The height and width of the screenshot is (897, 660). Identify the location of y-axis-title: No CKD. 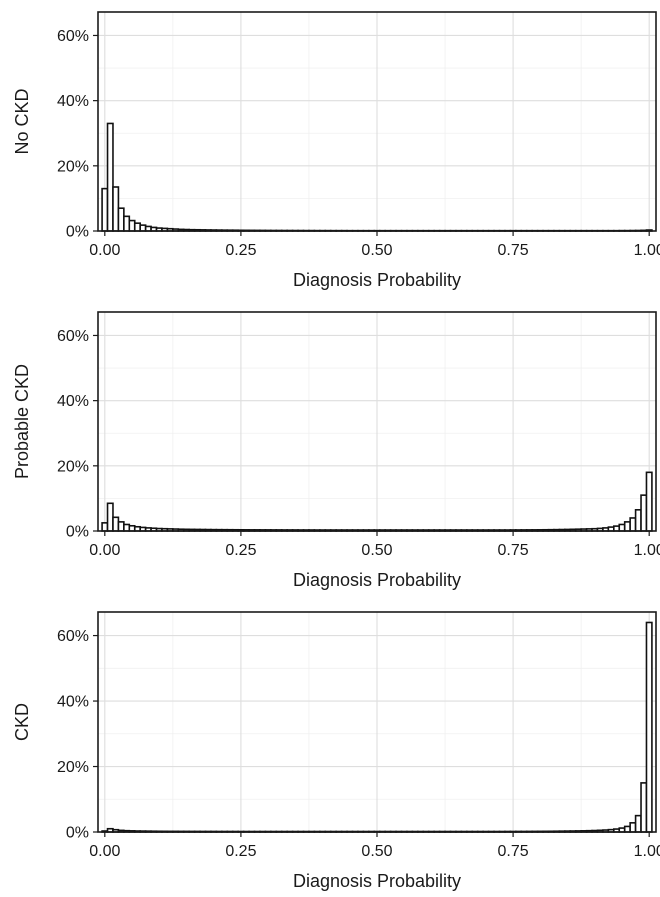
(22, 121).